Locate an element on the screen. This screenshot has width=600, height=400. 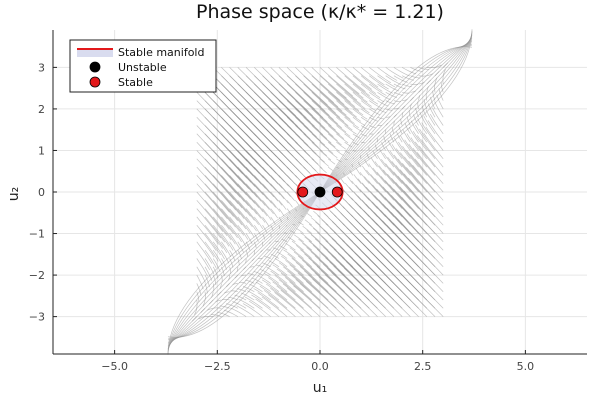
x-tick-label-1: −2.5 is located at coordinates (217, 366).